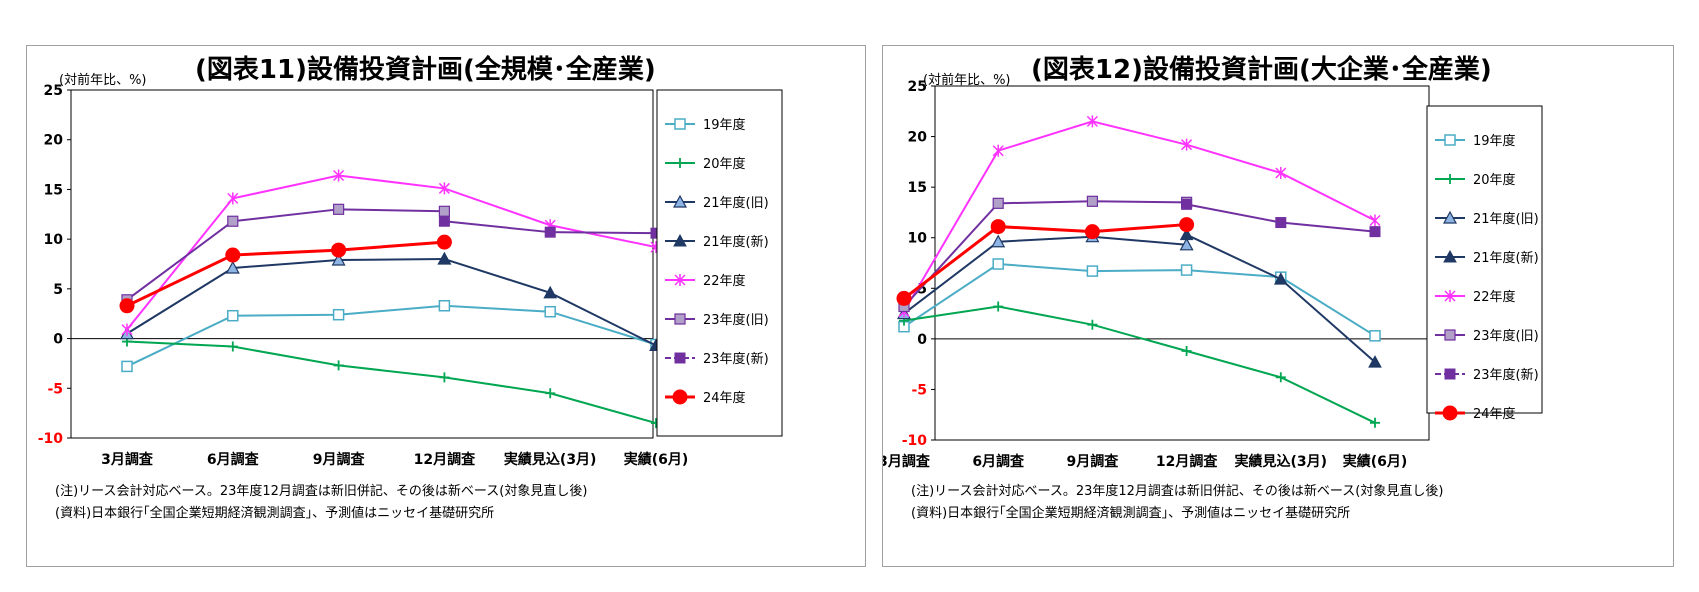  I want to click on legend-item: 21年度(新), so click(1487, 257).